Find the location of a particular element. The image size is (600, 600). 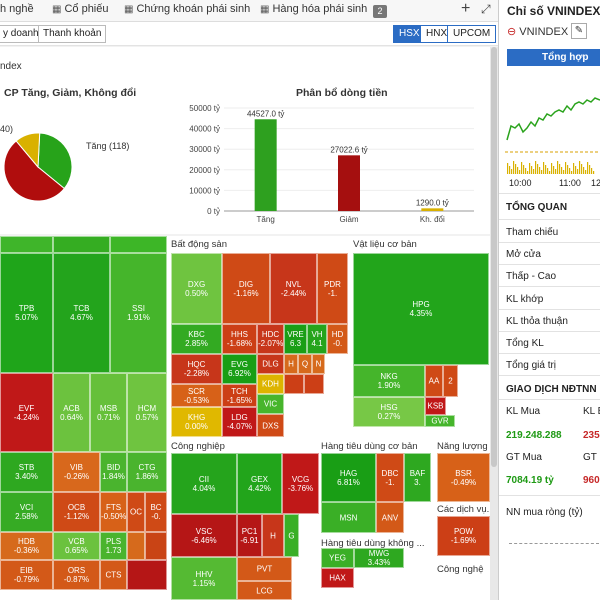

heatmap-cell-khg: KHG 0.00% is located at coordinates (196, 422).